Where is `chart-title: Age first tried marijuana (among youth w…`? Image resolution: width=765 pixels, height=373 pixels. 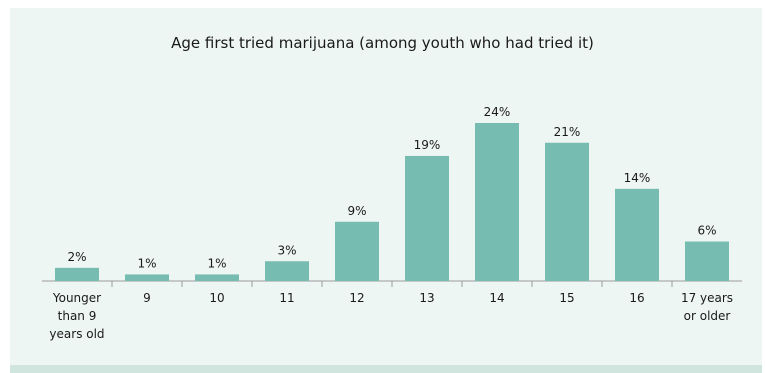 chart-title: Age first tried marijuana (among youth w… is located at coordinates (382, 43).